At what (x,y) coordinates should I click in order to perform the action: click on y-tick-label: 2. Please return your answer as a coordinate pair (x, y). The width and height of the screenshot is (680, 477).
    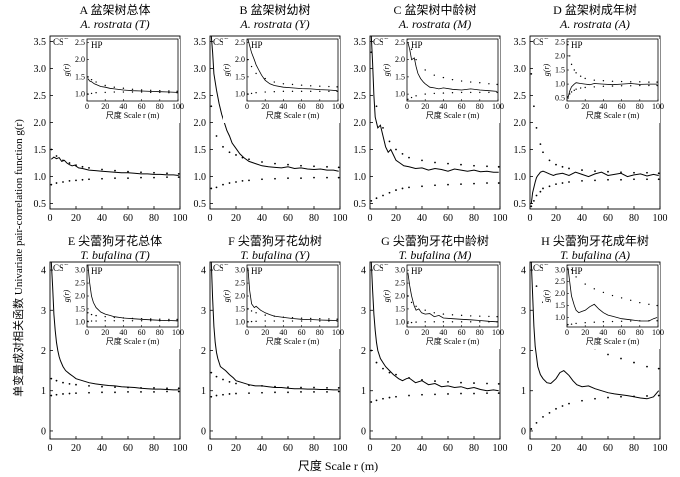
    Looking at the image, I should click on (43, 351).